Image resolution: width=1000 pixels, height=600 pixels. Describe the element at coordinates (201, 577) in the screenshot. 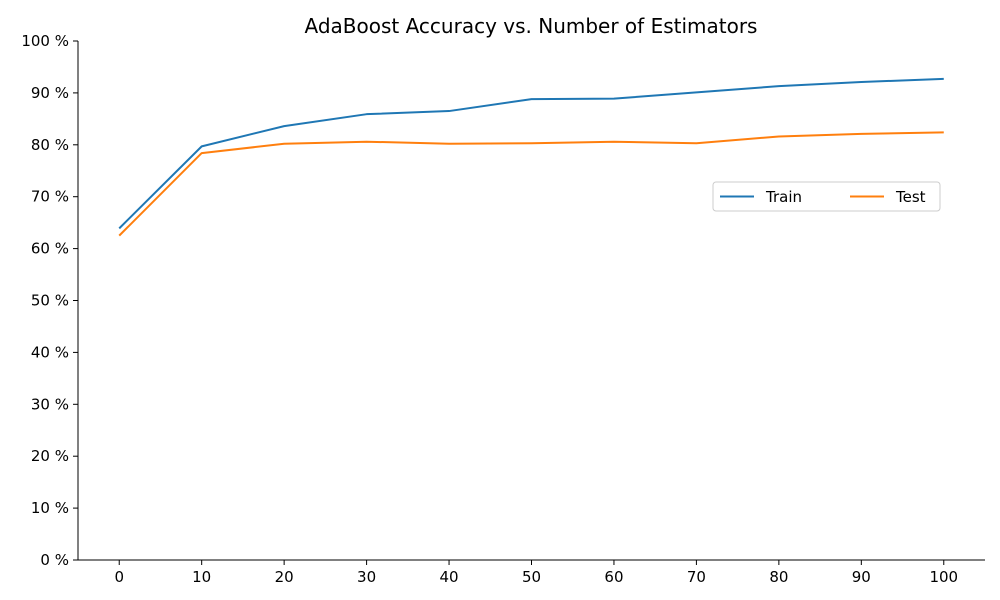

I see `x-tick-label: 10` at that location.